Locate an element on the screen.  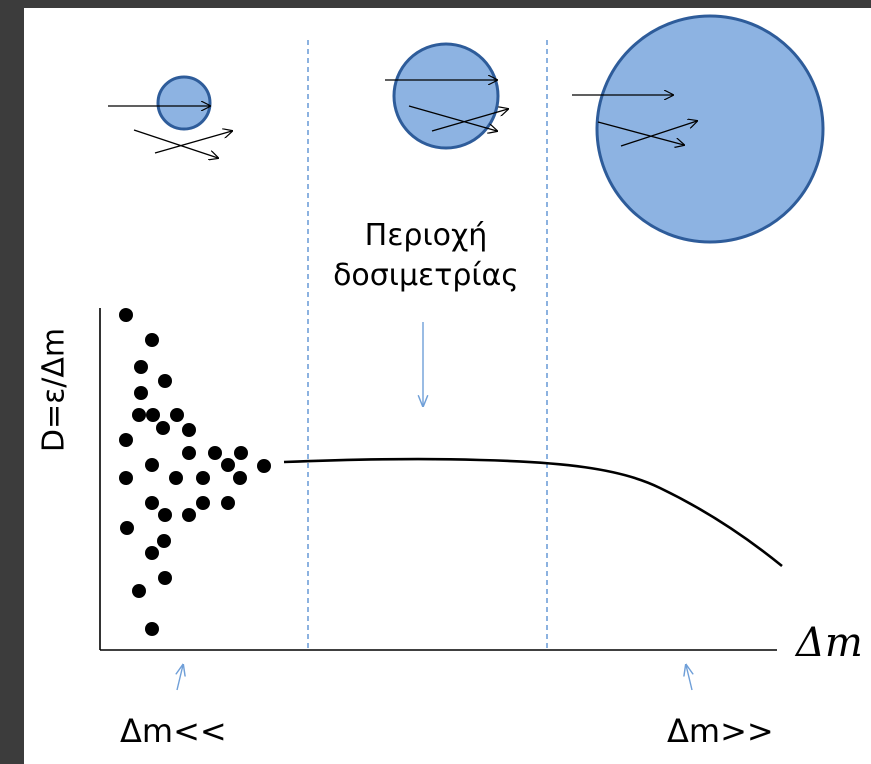
large-mass-pointer-arrow is located at coordinates (689, 678).